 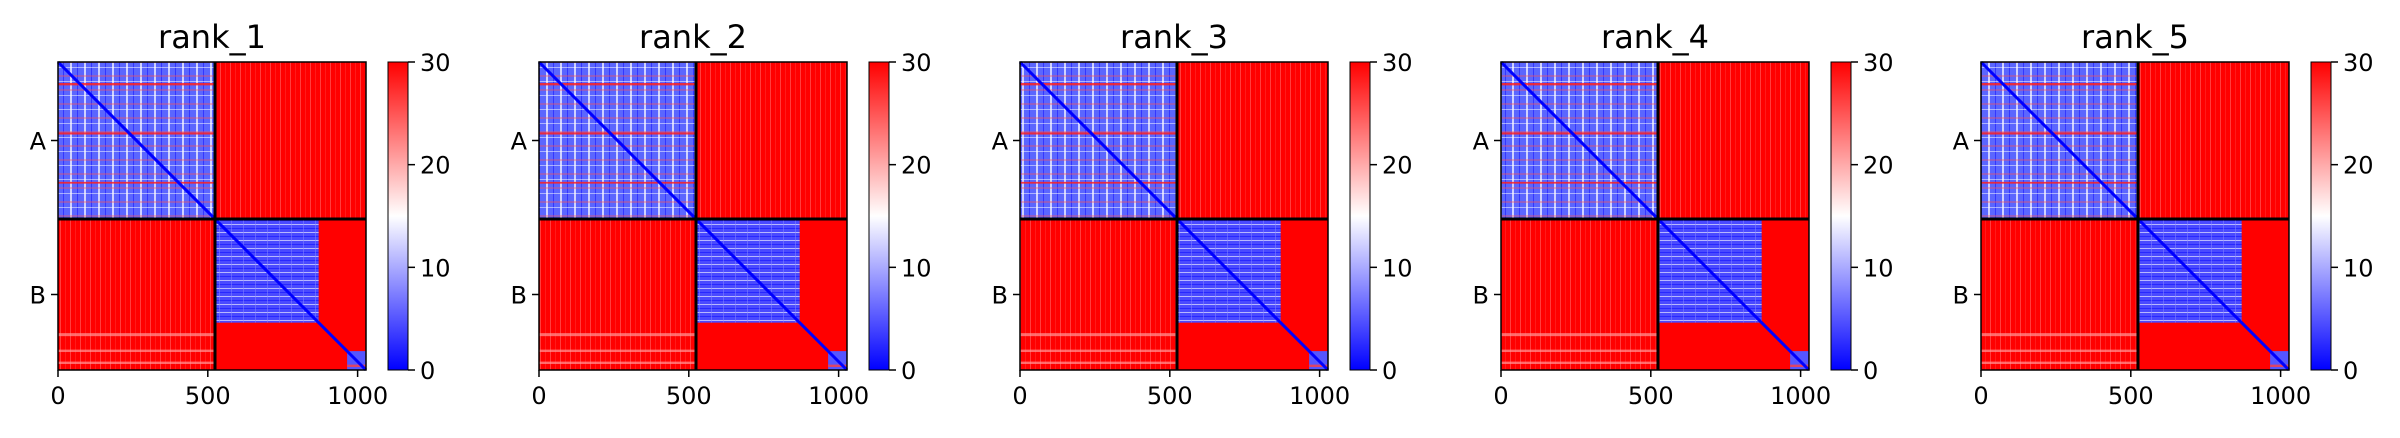 What do you see at coordinates (693, 37) in the screenshot?
I see `panel-title: rank_2` at bounding box center [693, 37].